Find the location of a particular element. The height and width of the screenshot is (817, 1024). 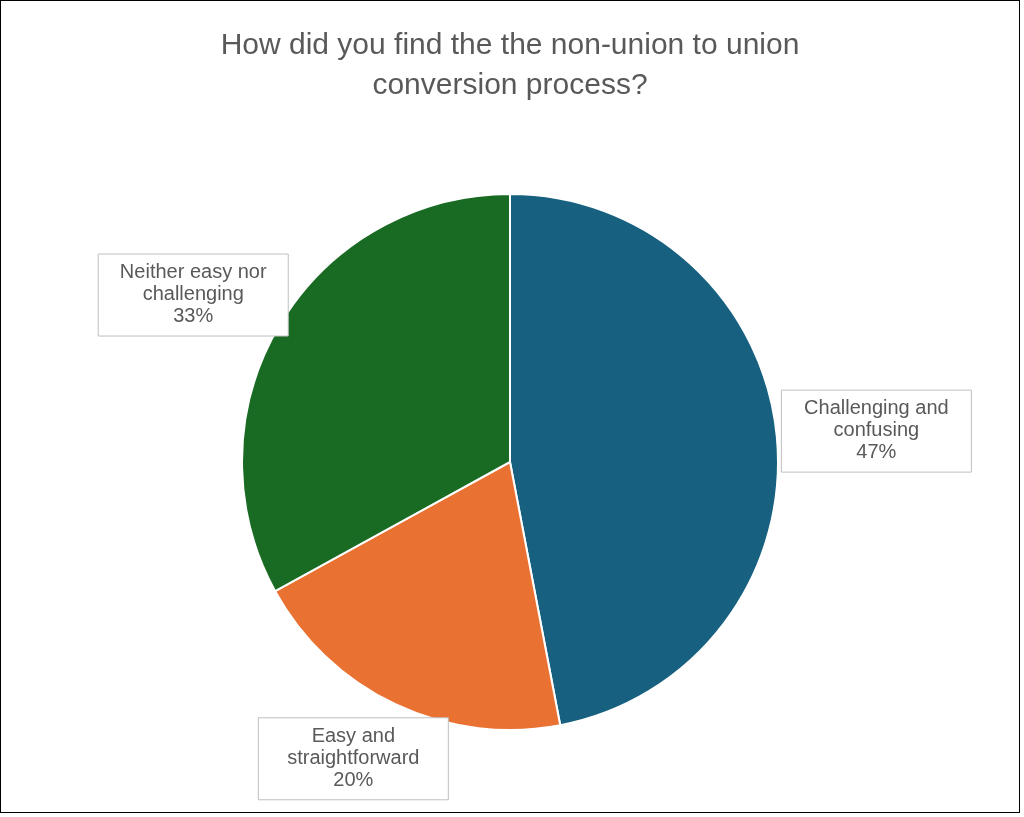

data-label: 47% is located at coordinates (876, 451).